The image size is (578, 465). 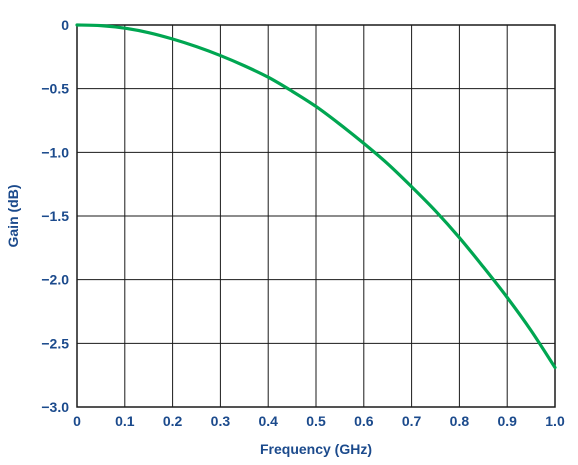 I want to click on x-tick-label: 0.4, so click(x=268, y=421).